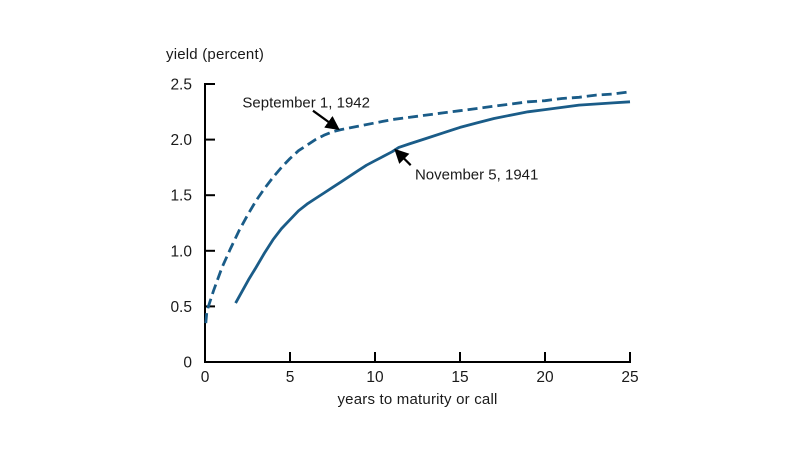  I want to click on y-tick-label: 2.0, so click(181, 140).